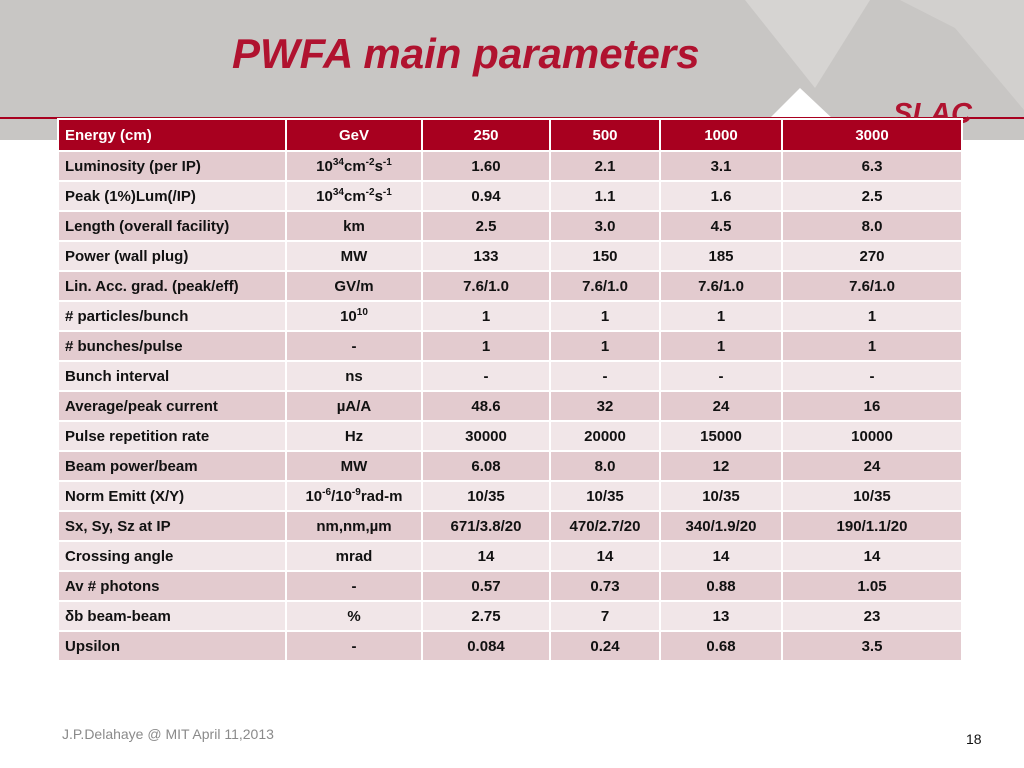  I want to click on value-cell: 8.0, so click(872, 226).